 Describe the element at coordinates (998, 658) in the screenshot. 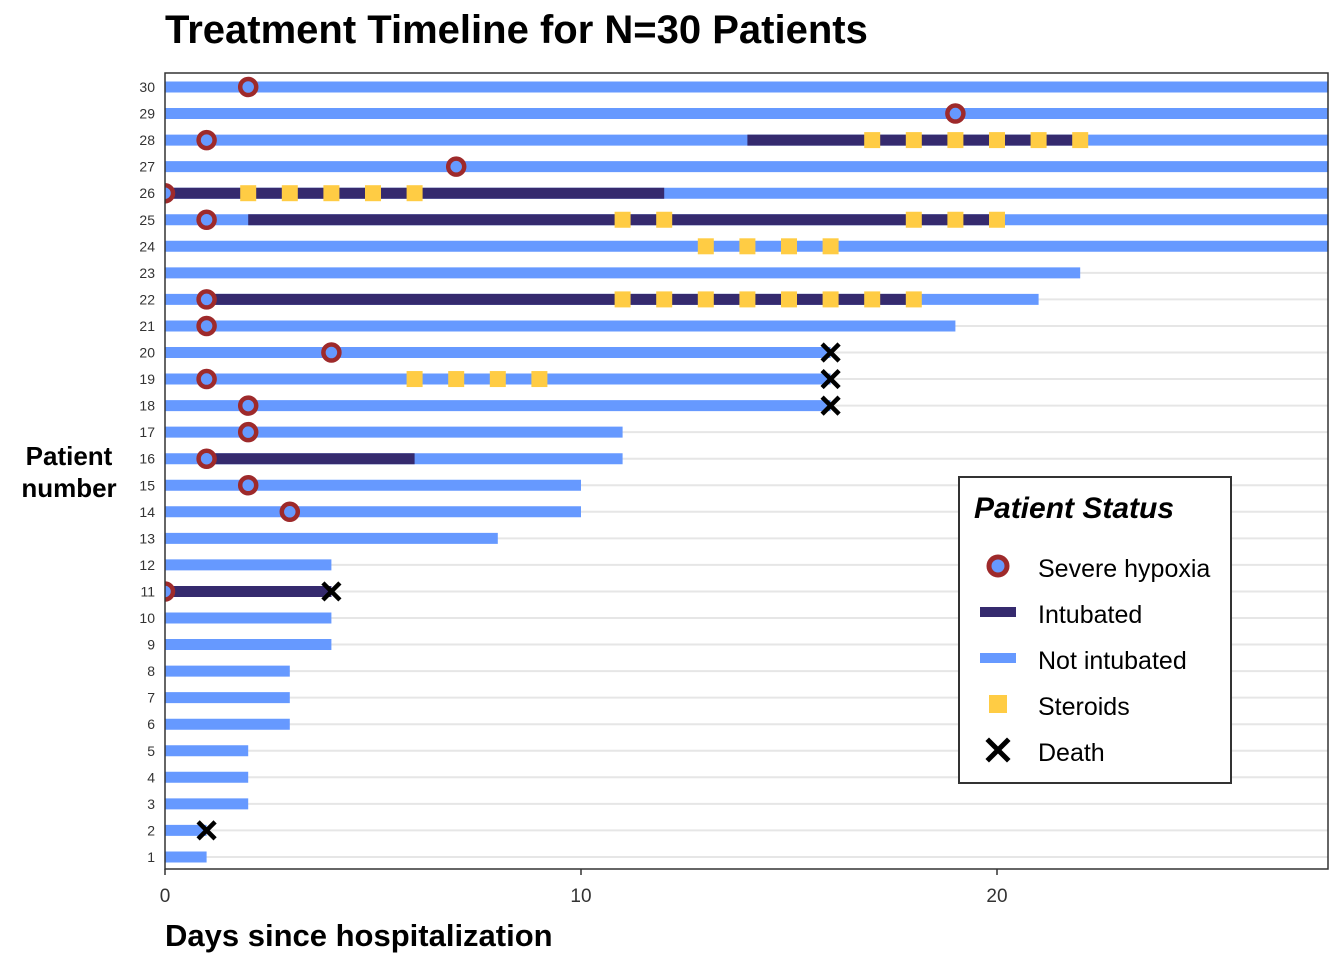

I see `not-intubated-key-icon` at that location.